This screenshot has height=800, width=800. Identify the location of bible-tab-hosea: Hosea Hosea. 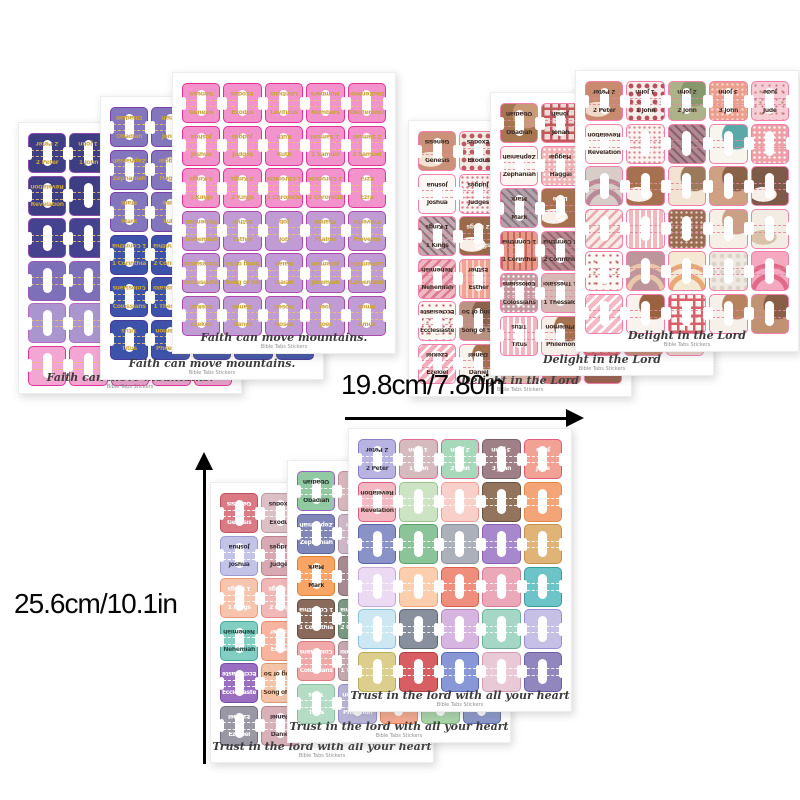
(284, 315).